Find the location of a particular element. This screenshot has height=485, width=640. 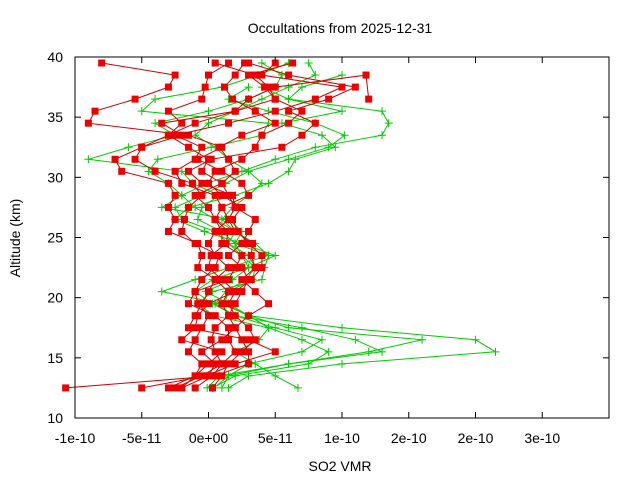

x-tick-label: 0e+00 is located at coordinates (209, 438).